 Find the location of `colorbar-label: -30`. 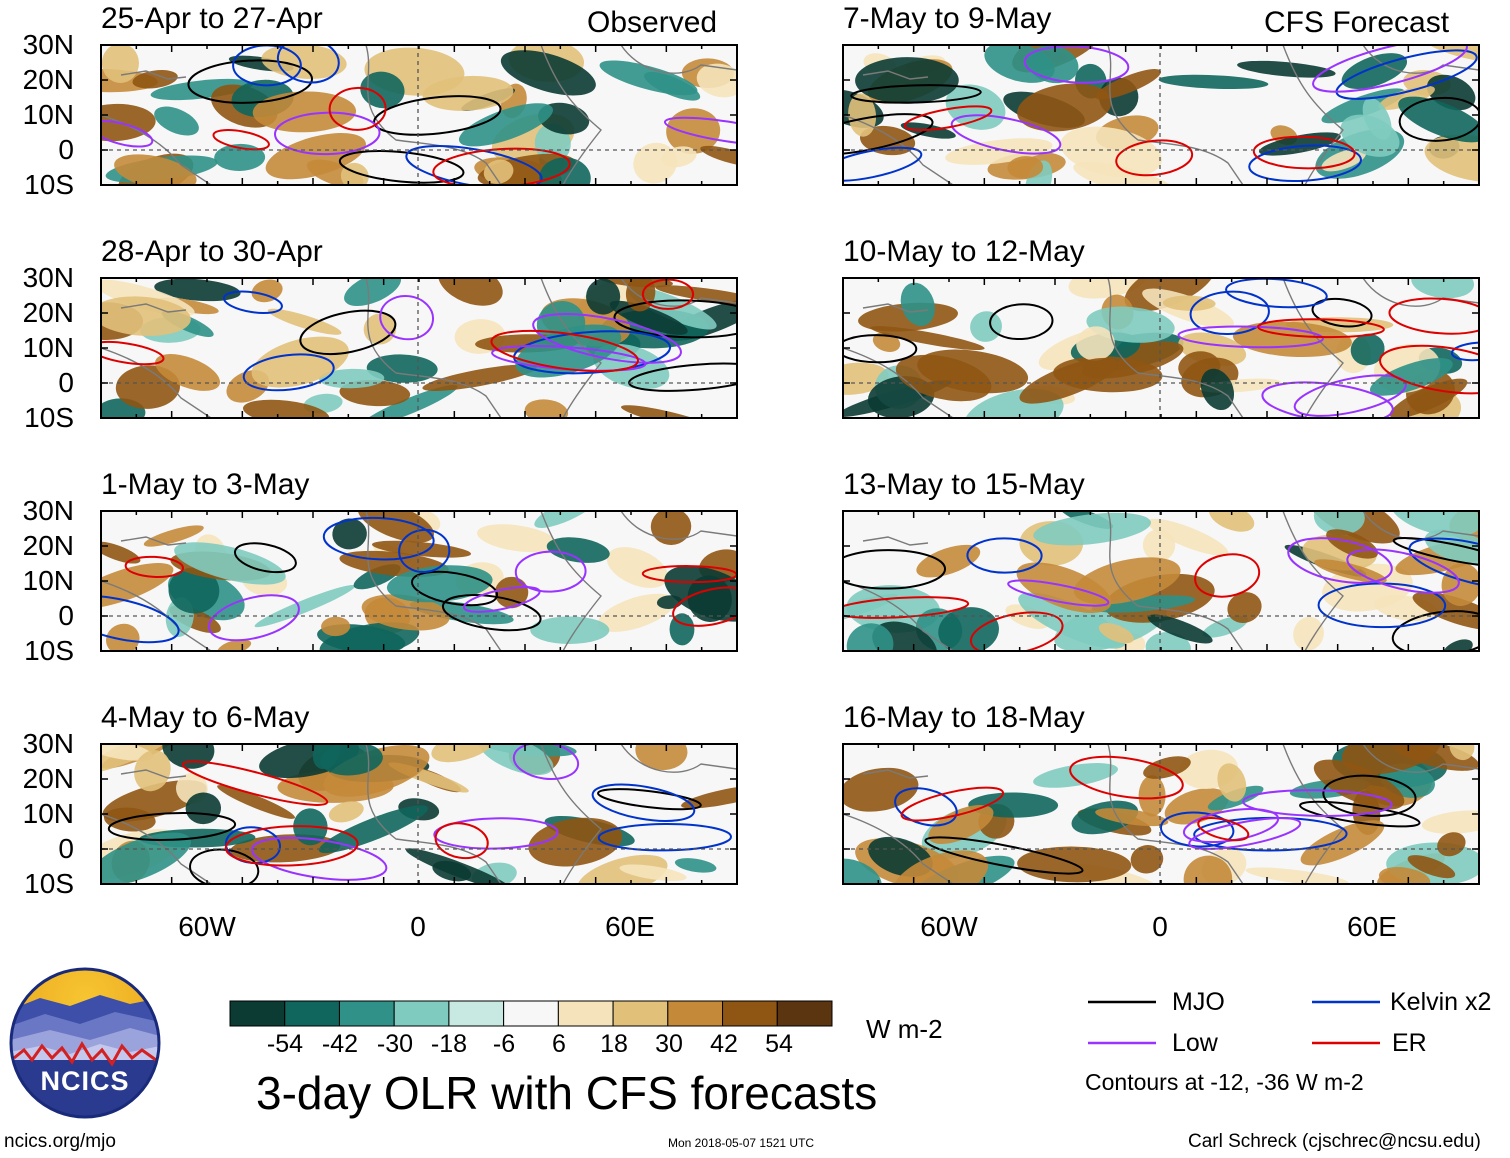

colorbar-label: -30 is located at coordinates (395, 1044).